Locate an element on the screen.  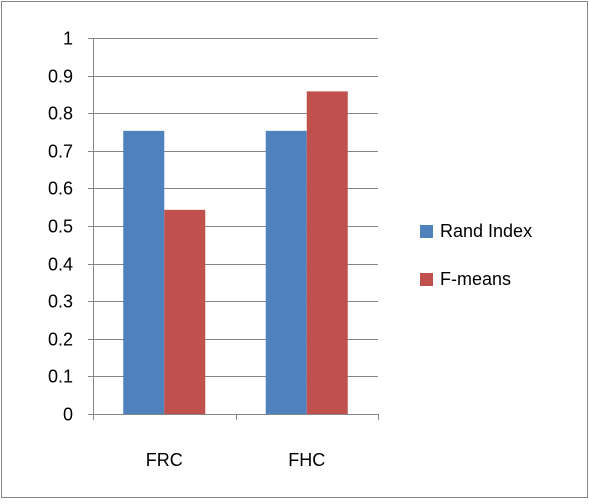
y-tick-labels: 0 0.1 0.2 0.3 0.4 0.5 0.6 0.7 0.8 0.9 1 is located at coordinates (60, 227).